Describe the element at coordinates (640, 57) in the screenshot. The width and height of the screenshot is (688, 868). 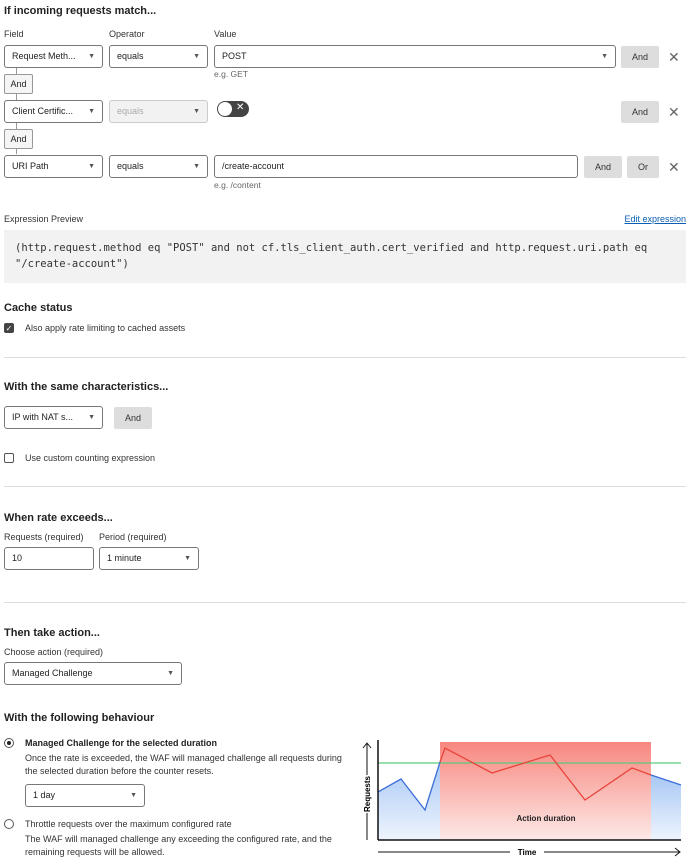
I see `and-button-1: And` at that location.